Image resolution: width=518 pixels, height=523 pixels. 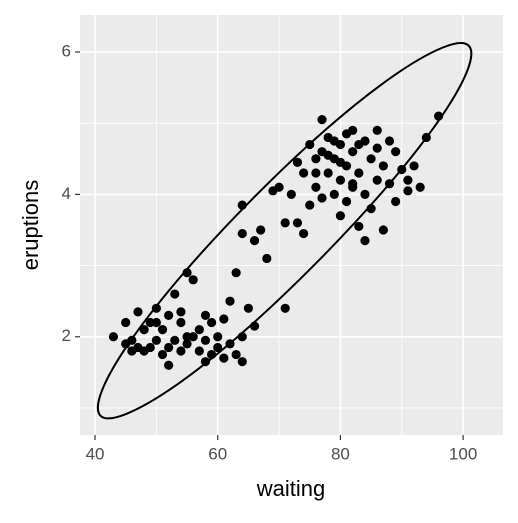 What do you see at coordinates (95, 453) in the screenshot?
I see `x-tick-label: 40` at bounding box center [95, 453].